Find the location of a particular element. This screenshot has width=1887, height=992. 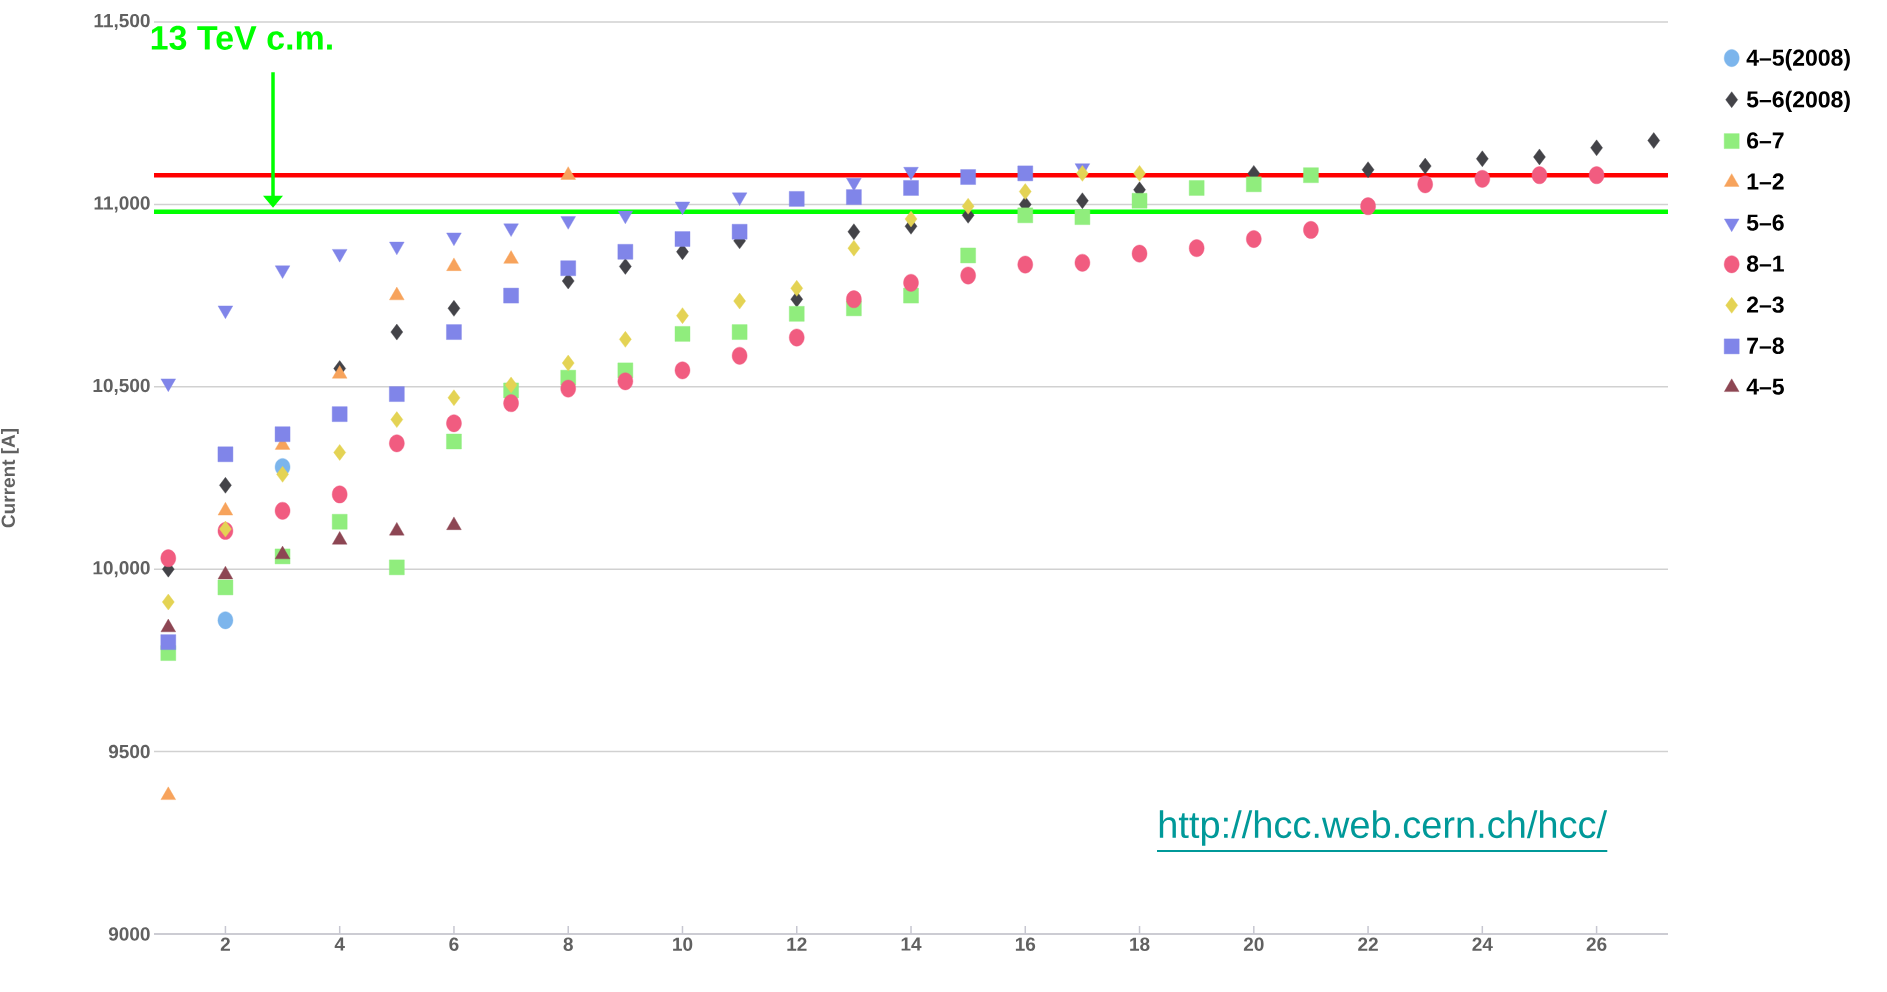

x-tick-label: 18 is located at coordinates (1140, 944).